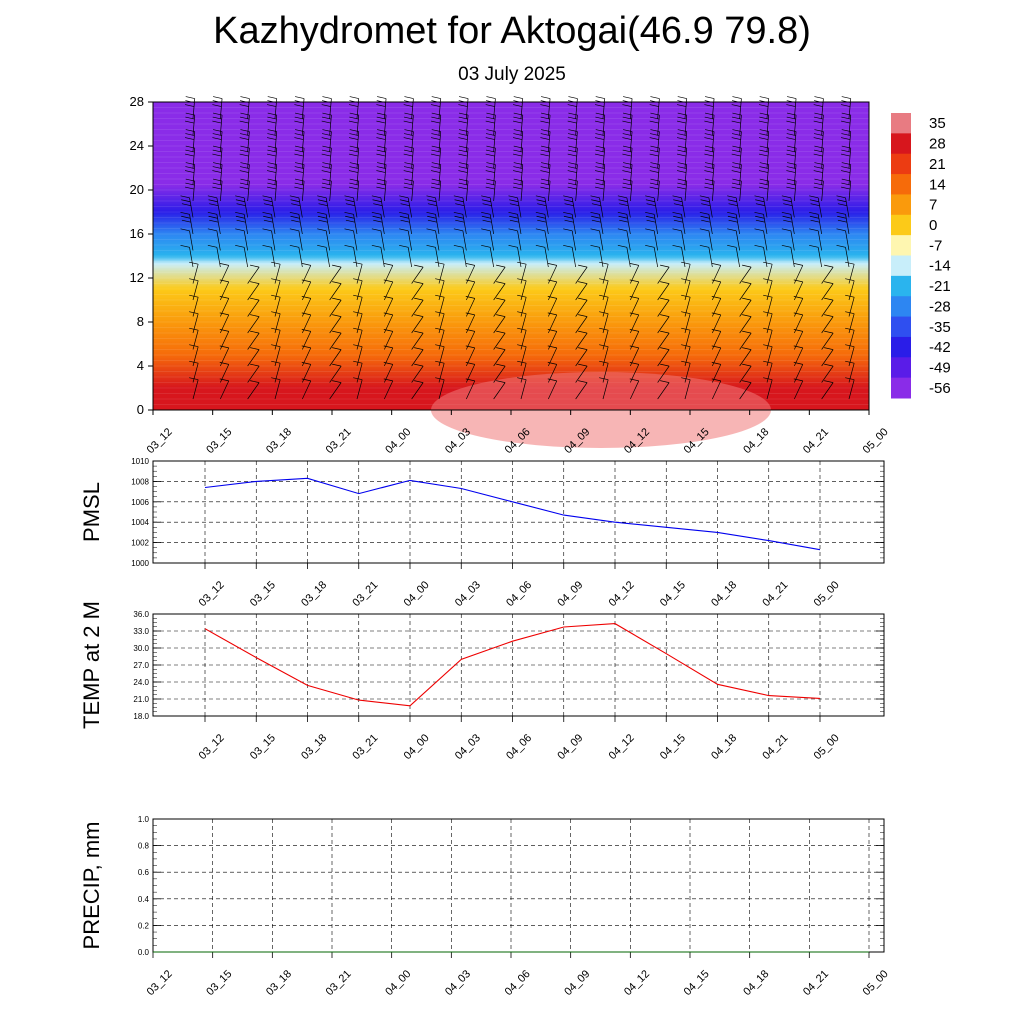 This screenshot has height=1024, width=1024. Describe the element at coordinates (339, 441) in the screenshot. I see `x-tick-label: 03_21` at that location.